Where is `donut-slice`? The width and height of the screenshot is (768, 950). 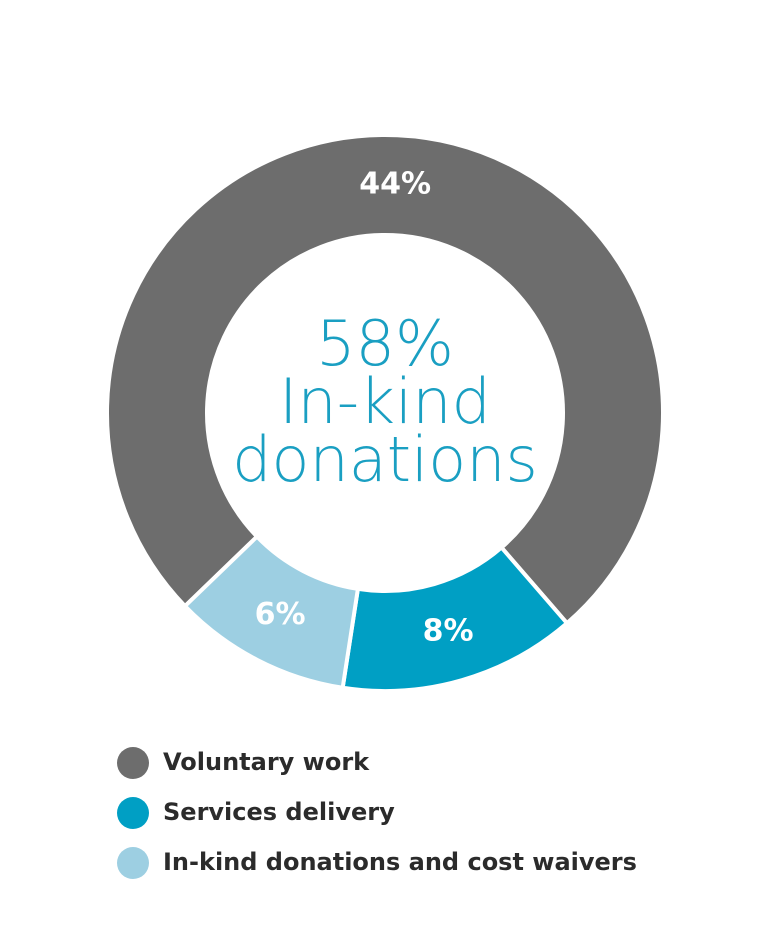
donut-slice is located at coordinates (271, 612).